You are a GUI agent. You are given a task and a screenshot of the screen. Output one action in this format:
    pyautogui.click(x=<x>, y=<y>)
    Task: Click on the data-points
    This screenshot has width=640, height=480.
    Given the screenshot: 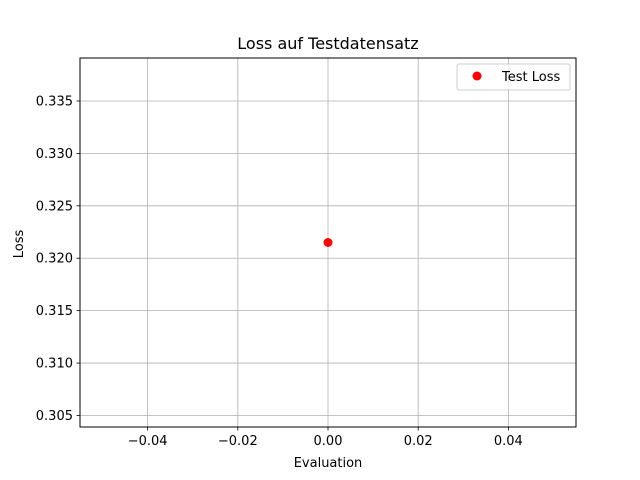 What is the action you would take?
    pyautogui.click(x=328, y=242)
    